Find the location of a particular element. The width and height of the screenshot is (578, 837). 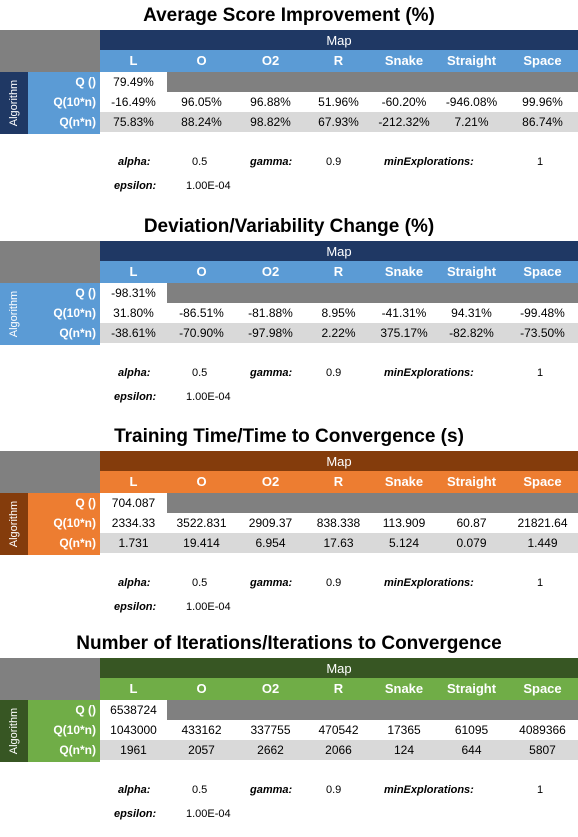

table-cell: 113.909 is located at coordinates (404, 523).